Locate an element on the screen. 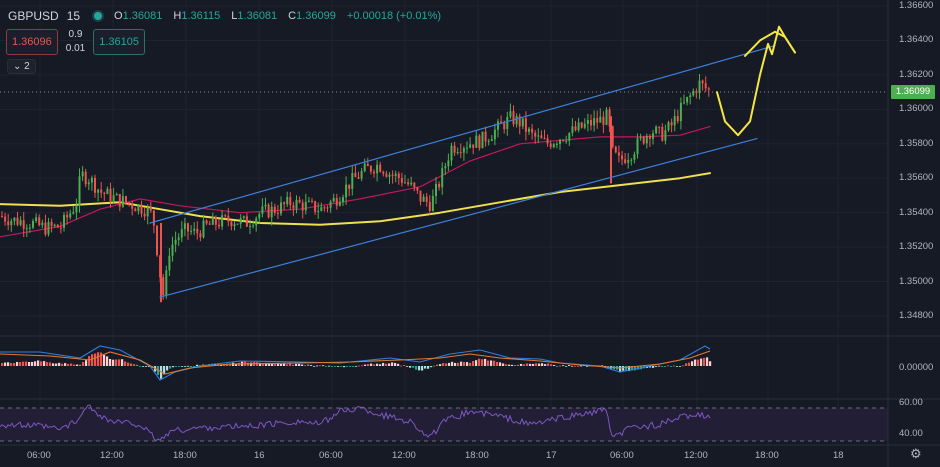 The image size is (940, 467). indicators-toggle-button: ⌄ 2 is located at coordinates (21, 66).